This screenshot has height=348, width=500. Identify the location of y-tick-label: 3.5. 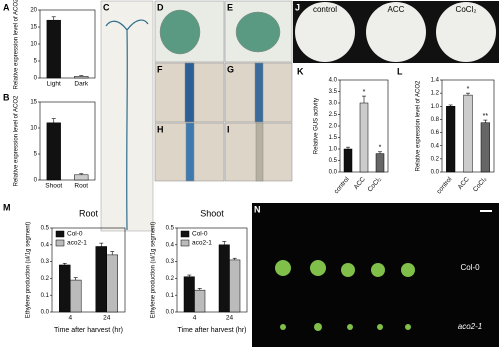
(333, 92).